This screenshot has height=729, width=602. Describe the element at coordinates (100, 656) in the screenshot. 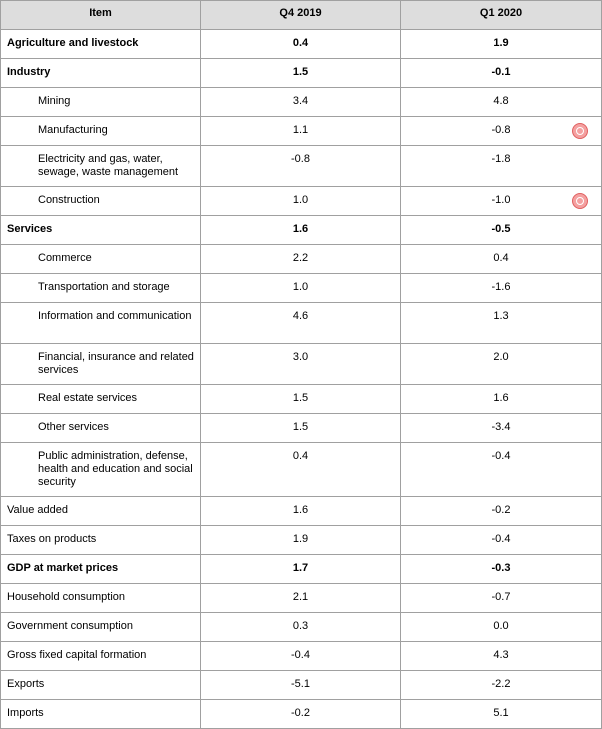

I see `row-label: Gross fixed capital formation` at that location.